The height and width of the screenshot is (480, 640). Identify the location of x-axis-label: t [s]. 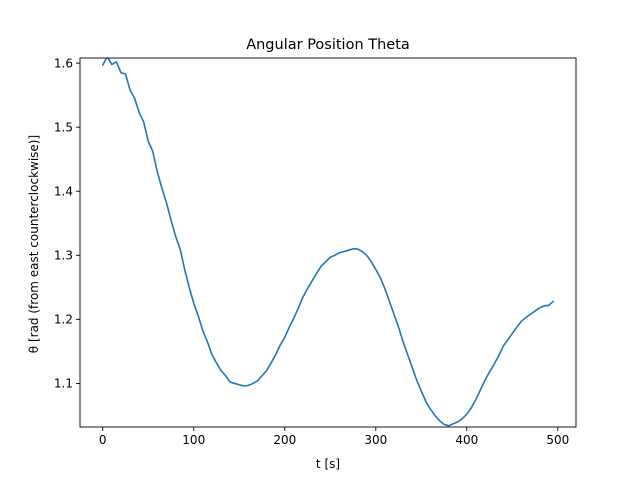
(328, 464).